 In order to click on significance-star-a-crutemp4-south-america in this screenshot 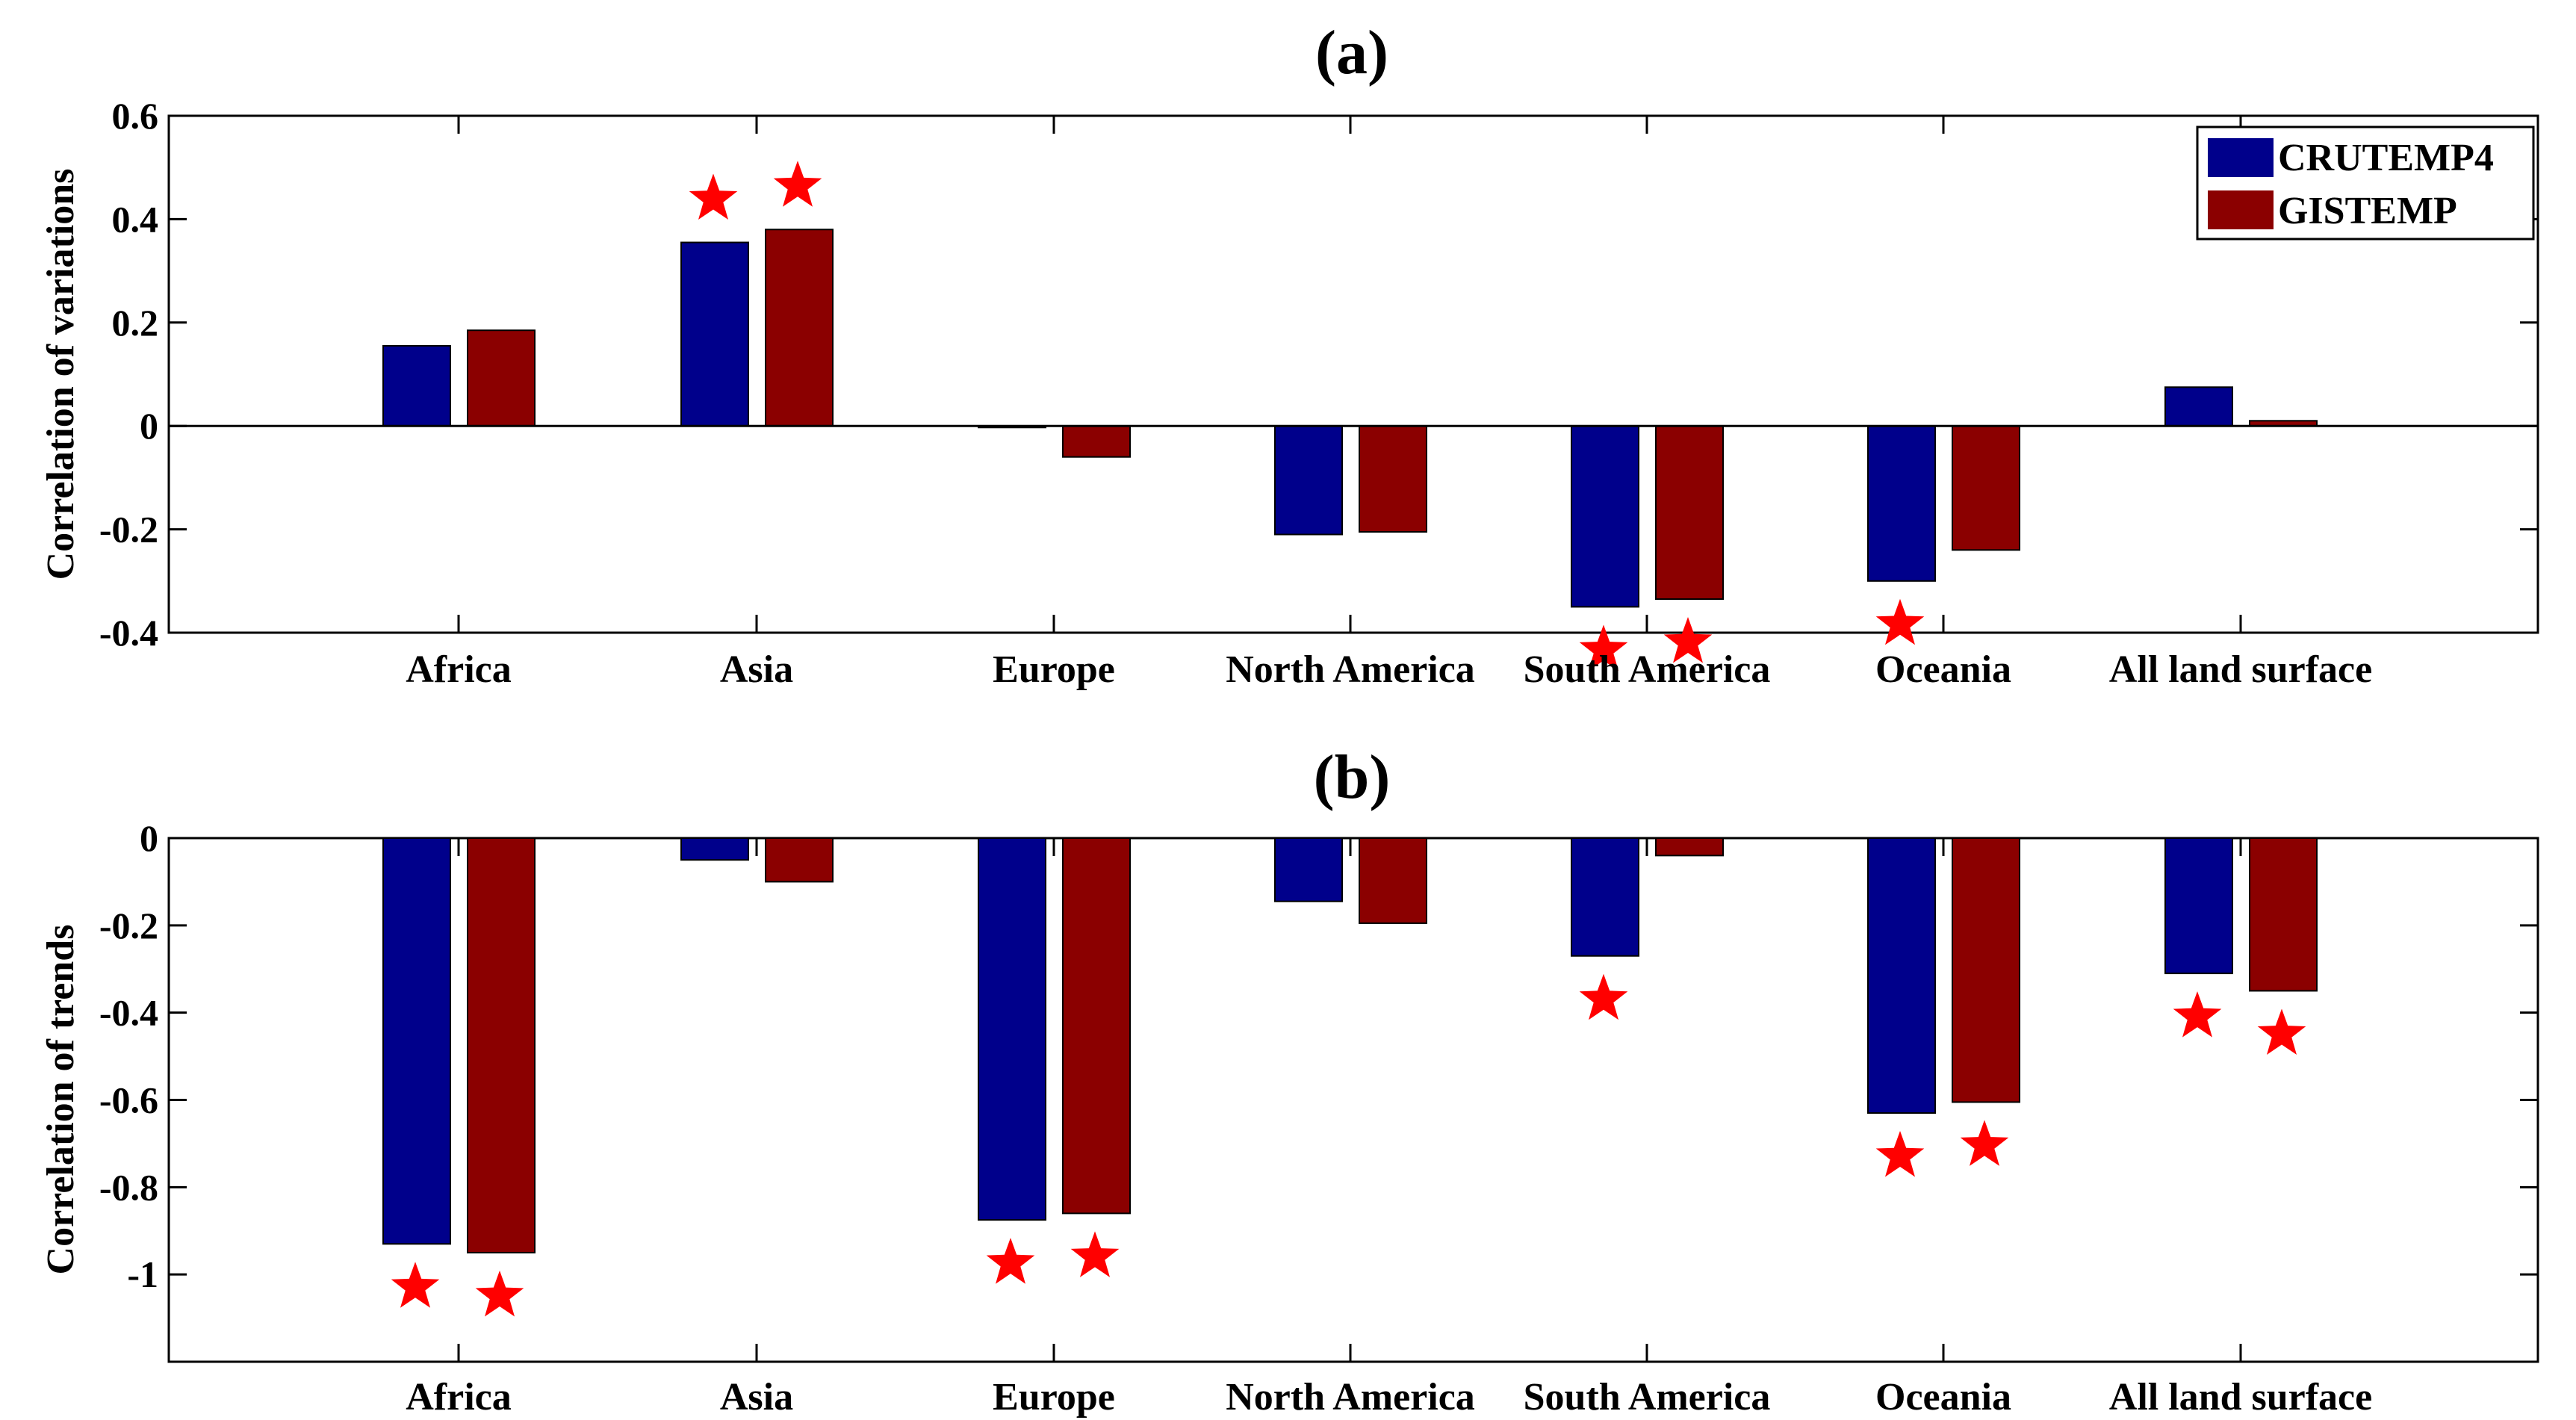, I will do `click(1603, 647)`.